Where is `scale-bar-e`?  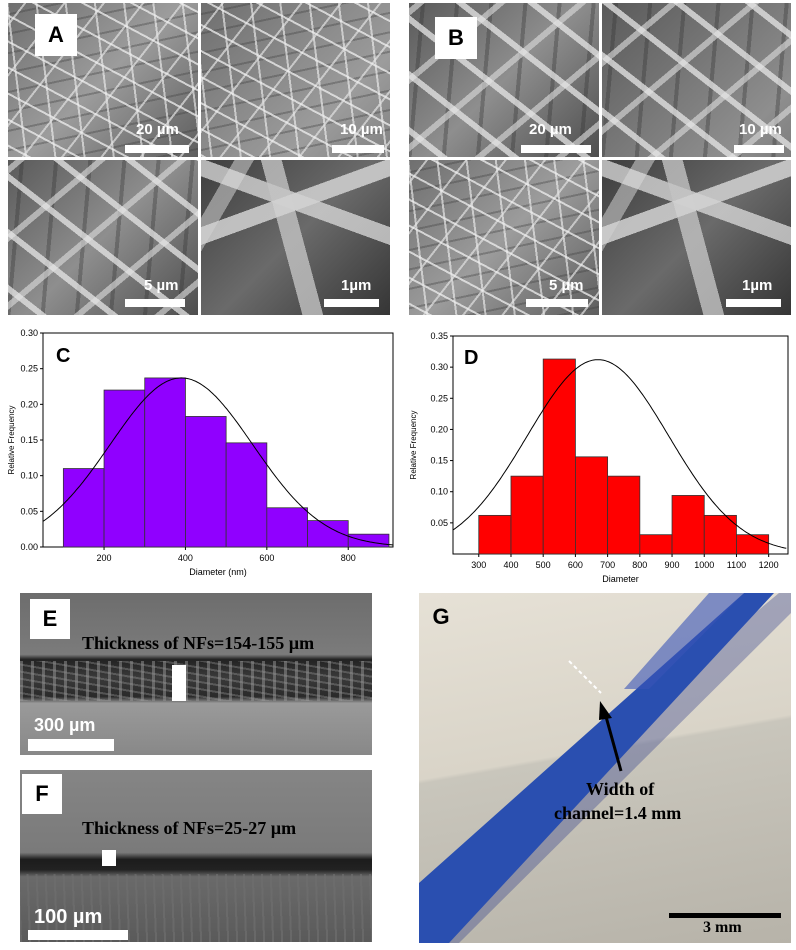 scale-bar-e is located at coordinates (71, 745).